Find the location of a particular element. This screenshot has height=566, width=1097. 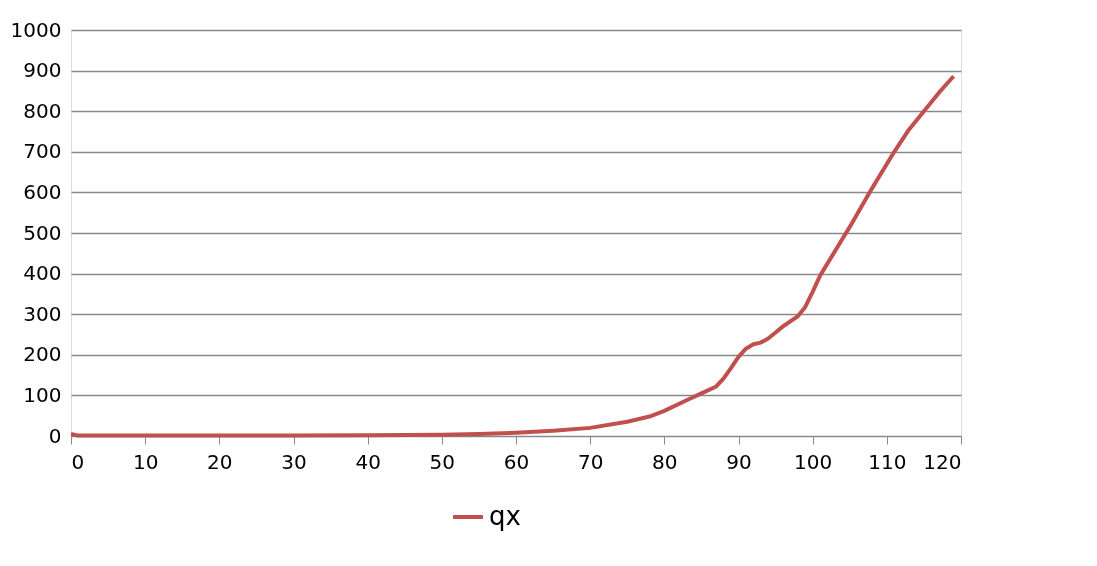

y-tick-label: 700 is located at coordinates (42, 151).